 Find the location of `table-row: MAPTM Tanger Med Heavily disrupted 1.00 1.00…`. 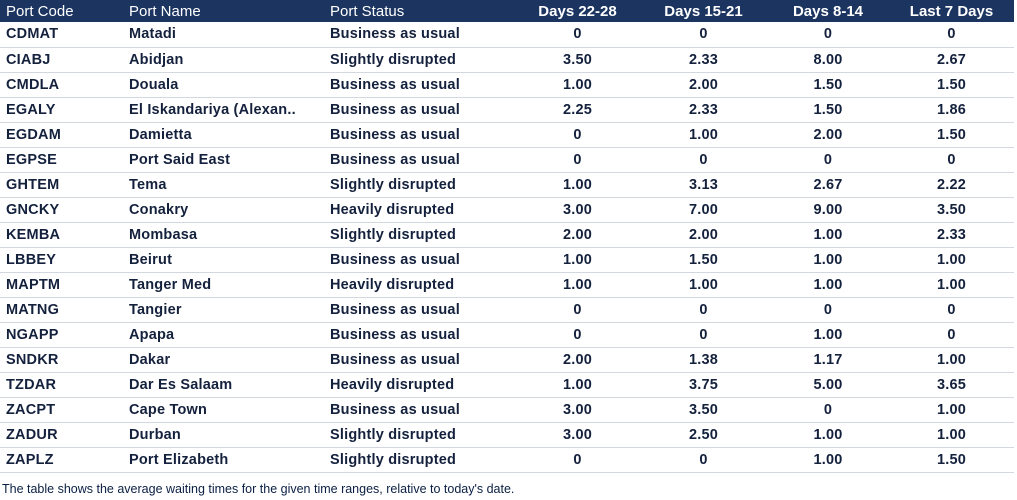

table-row: MAPTM Tanger Med Heavily disrupted 1.00 1.00… is located at coordinates (507, 284).